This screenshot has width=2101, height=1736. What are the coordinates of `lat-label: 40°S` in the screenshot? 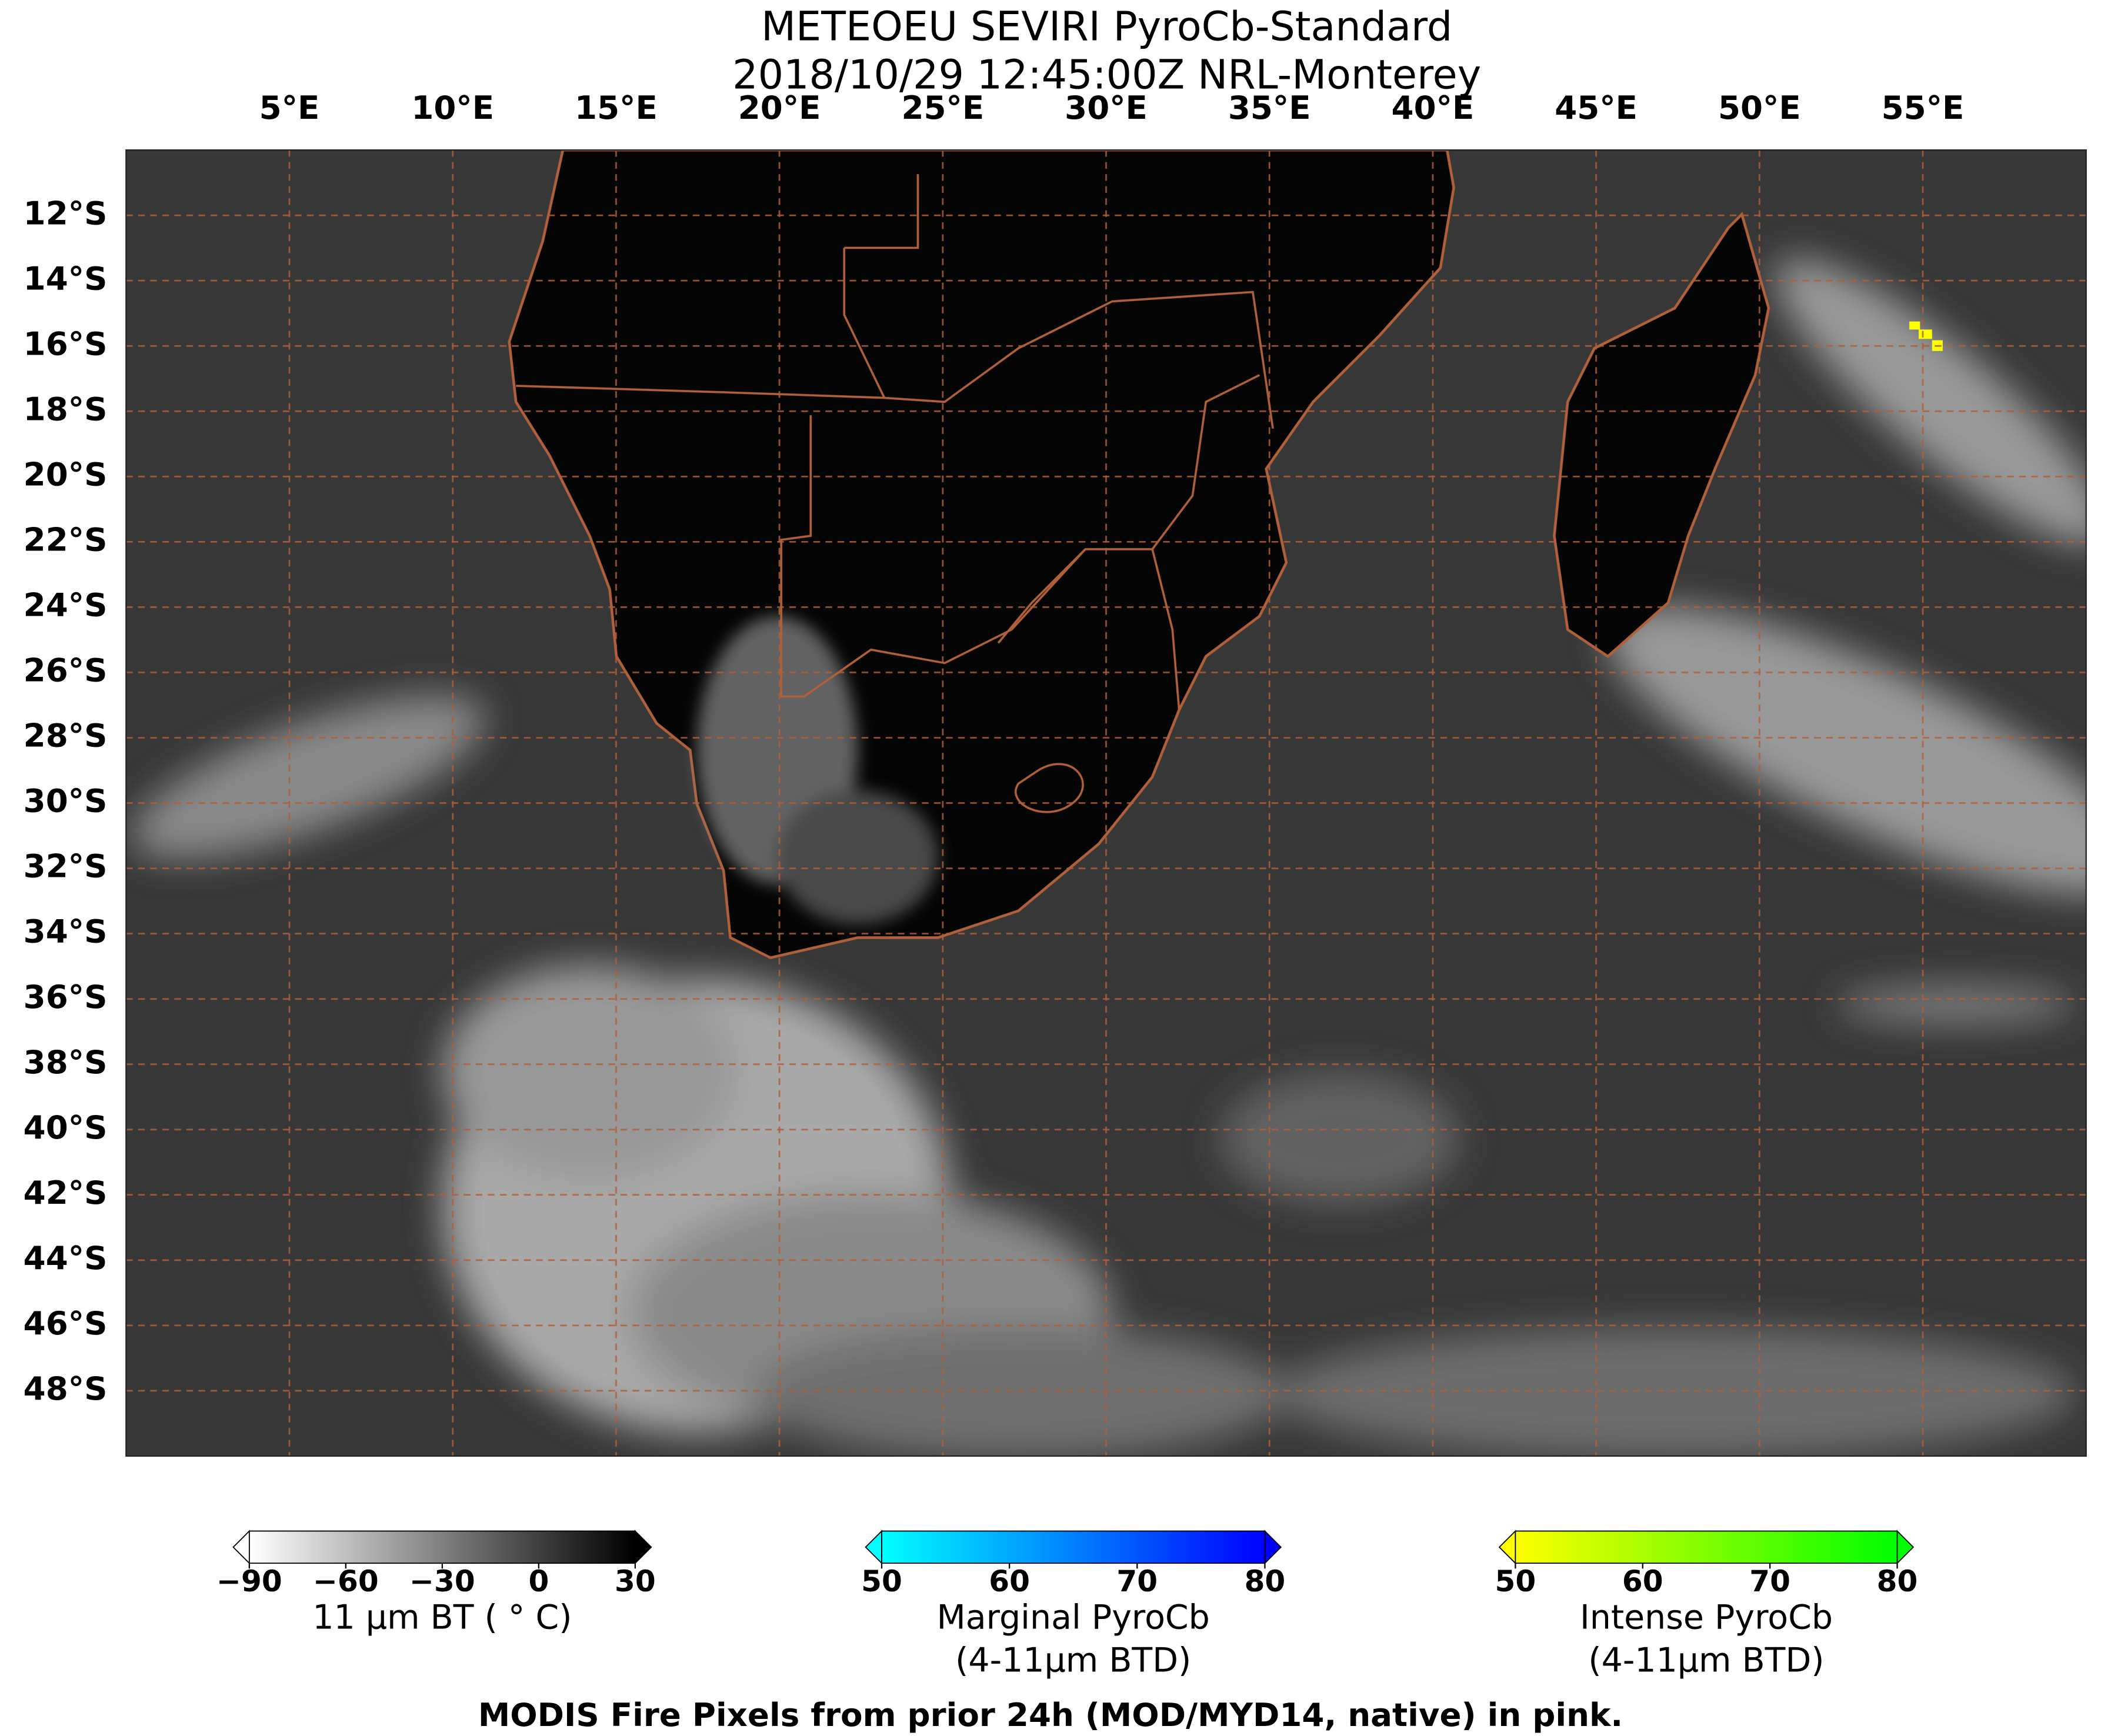 It's located at (66, 1127).